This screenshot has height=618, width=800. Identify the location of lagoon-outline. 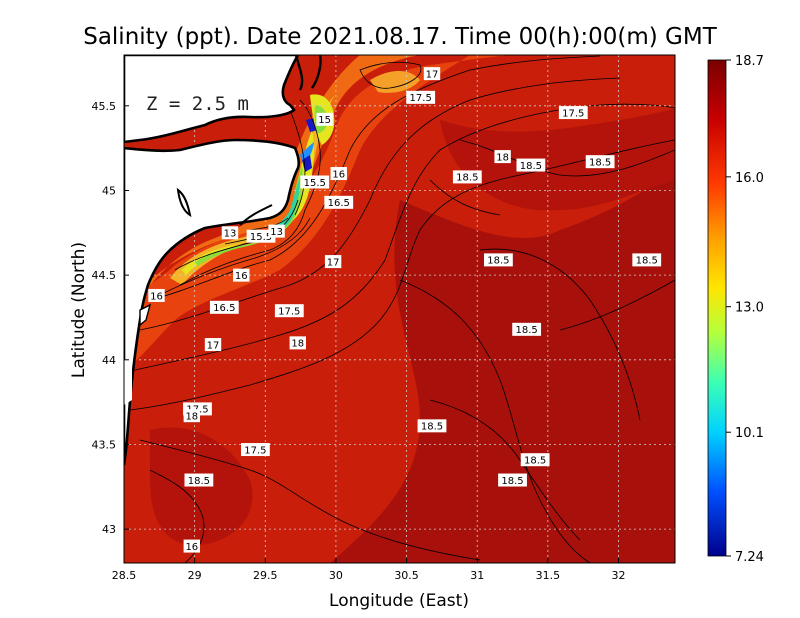
(184, 202).